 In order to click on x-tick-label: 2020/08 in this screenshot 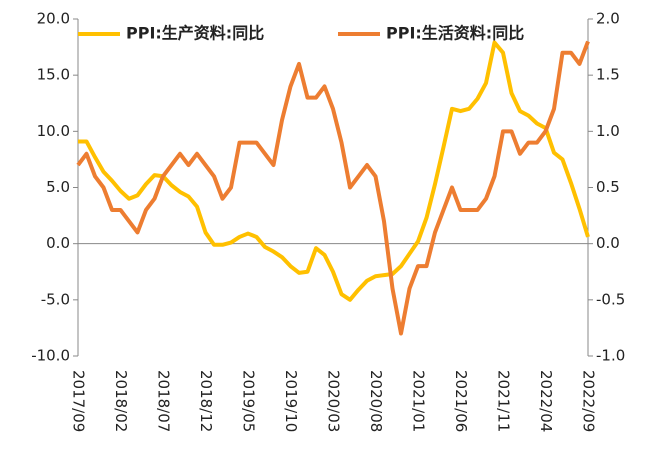, I will do `click(376, 401)`.